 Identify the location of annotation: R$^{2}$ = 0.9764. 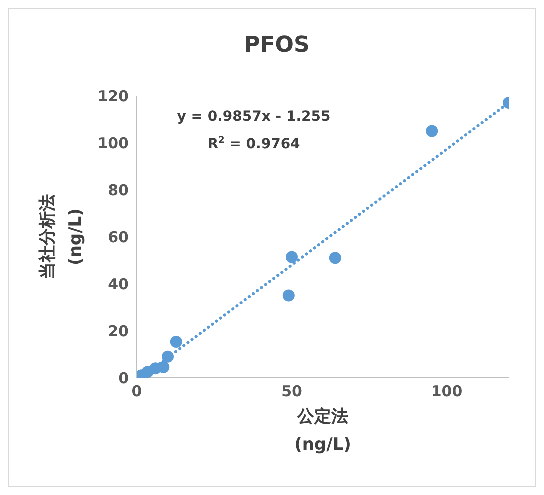
(254, 144).